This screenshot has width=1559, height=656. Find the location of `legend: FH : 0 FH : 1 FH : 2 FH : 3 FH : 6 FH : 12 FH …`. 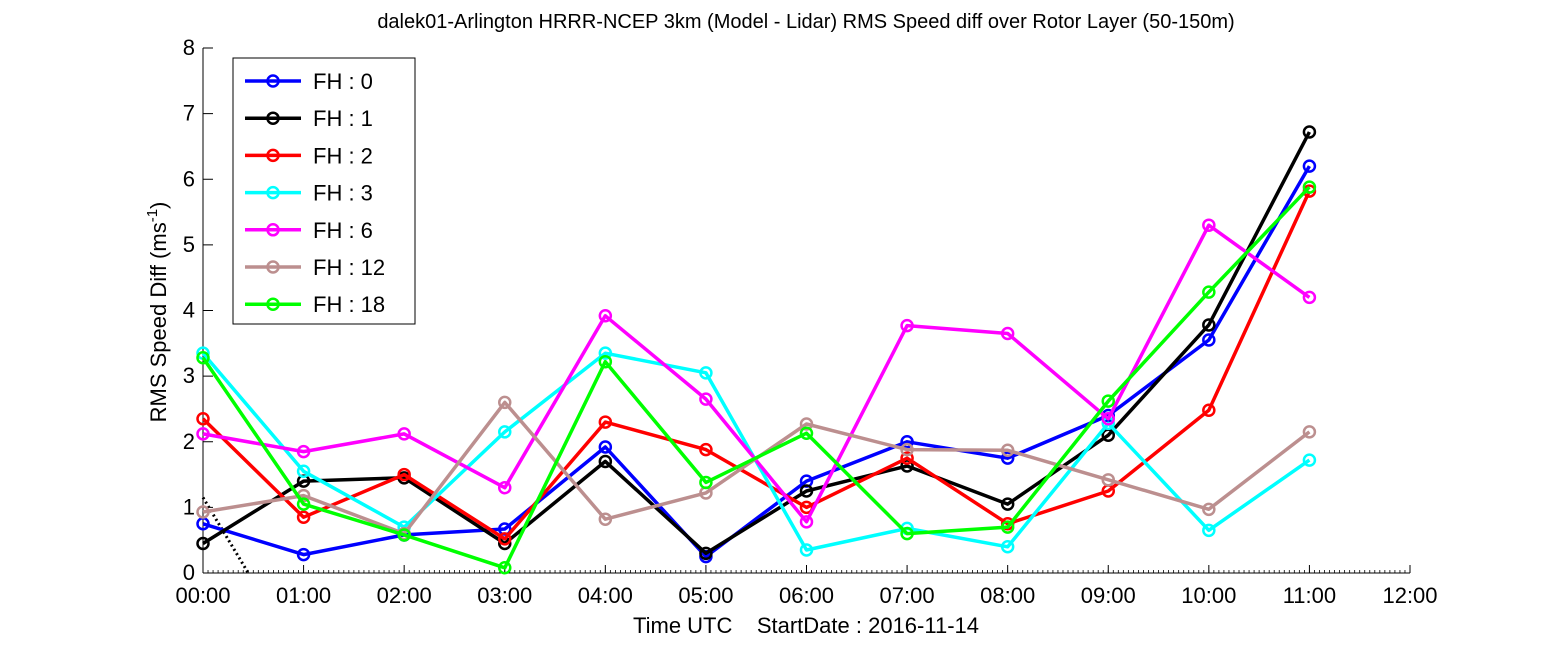

legend: FH : 0 FH : 1 FH : 2 FH : 3 FH : 6 FH : 12 FH … is located at coordinates (324, 191).